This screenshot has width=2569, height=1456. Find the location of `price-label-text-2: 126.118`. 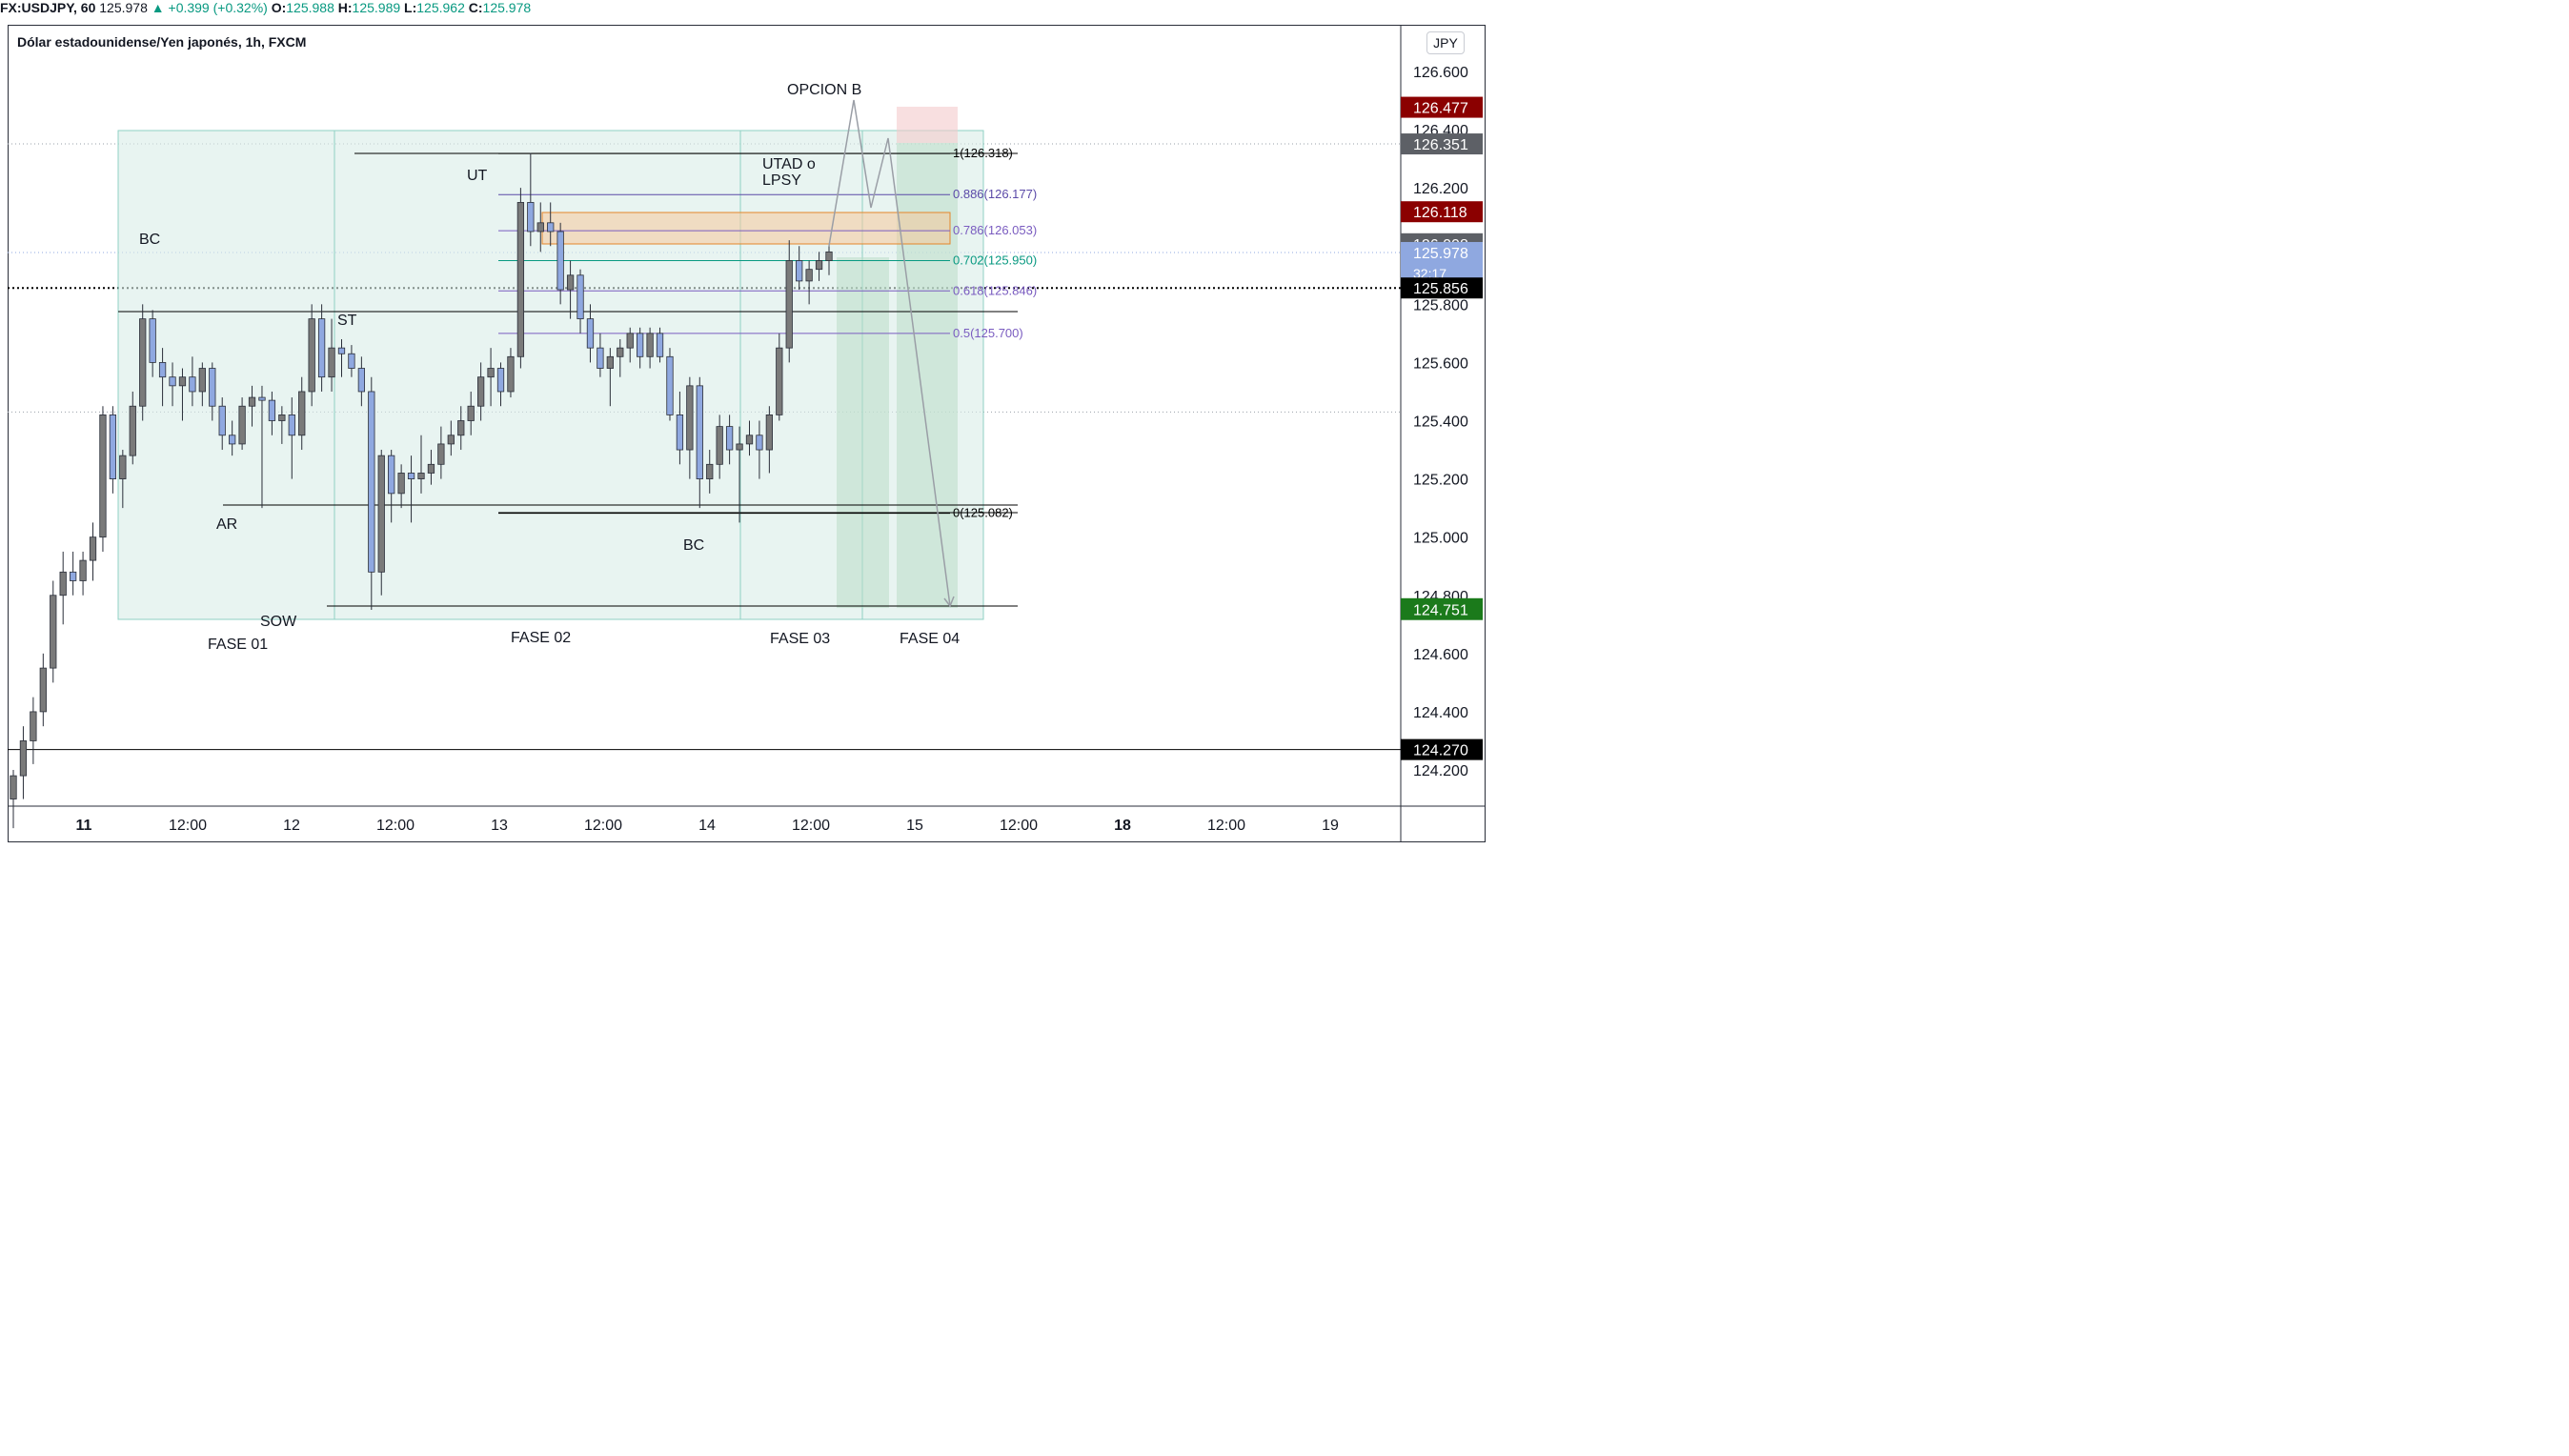

price-label-text-2: 126.118 is located at coordinates (1440, 213).